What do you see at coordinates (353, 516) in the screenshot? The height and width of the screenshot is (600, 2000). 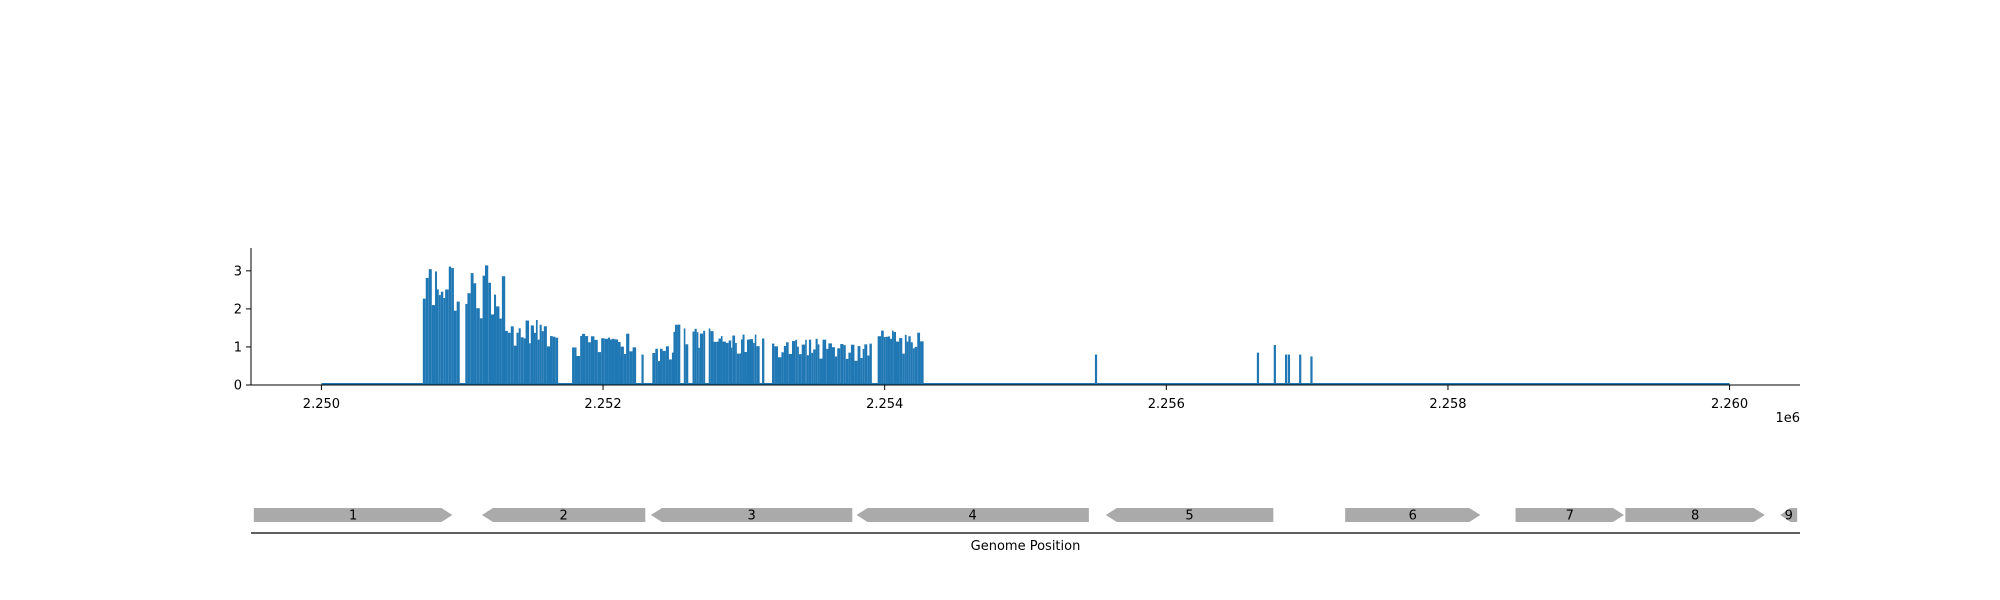 I see `gene-label: 1` at bounding box center [353, 516].